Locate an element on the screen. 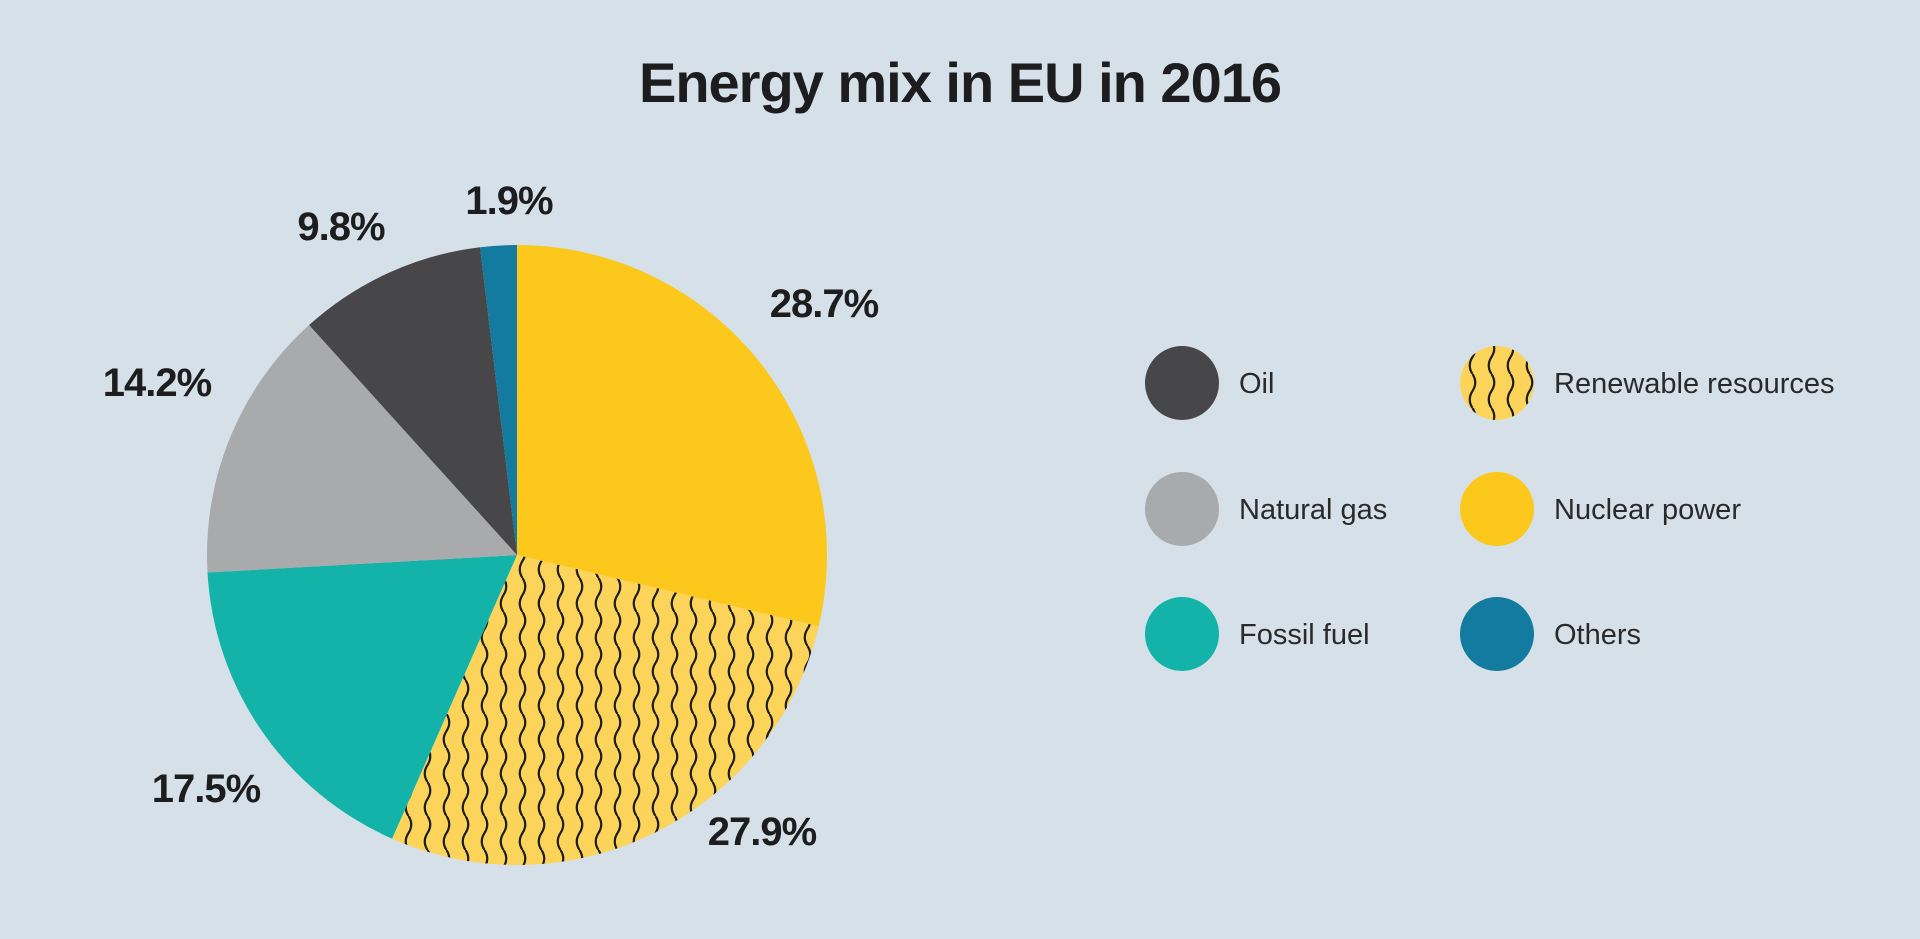 Image resolution: width=1920 pixels, height=939 pixels. legend-label-natural-gas: Natural gas is located at coordinates (1313, 510).